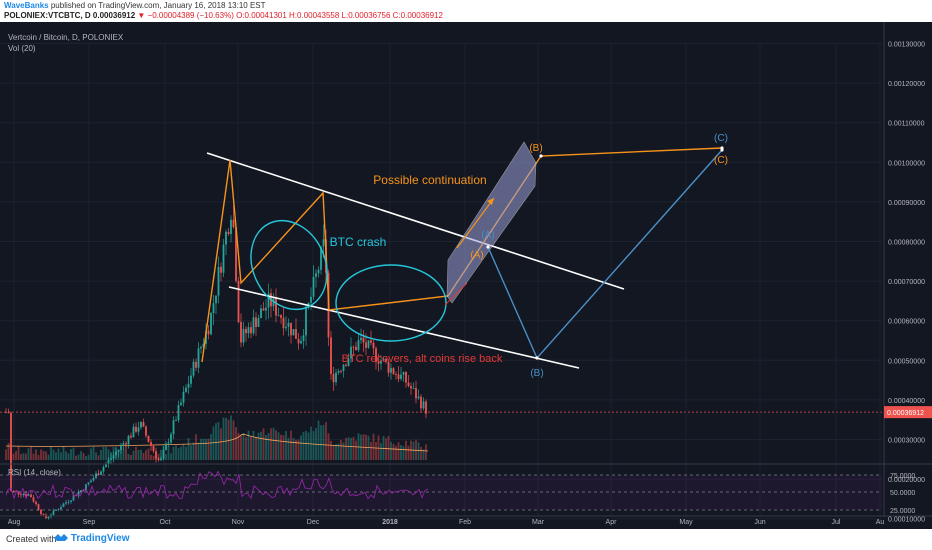 The image size is (932, 550). Describe the element at coordinates (26, 5) in the screenshot. I see `author-link: WaveBanks` at that location.